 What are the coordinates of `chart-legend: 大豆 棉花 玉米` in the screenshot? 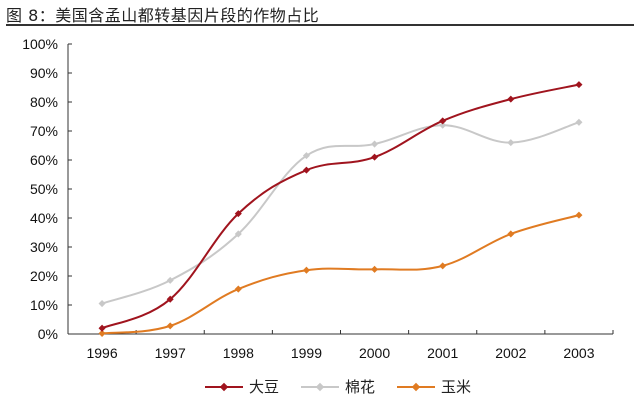 It's located at (338, 386).